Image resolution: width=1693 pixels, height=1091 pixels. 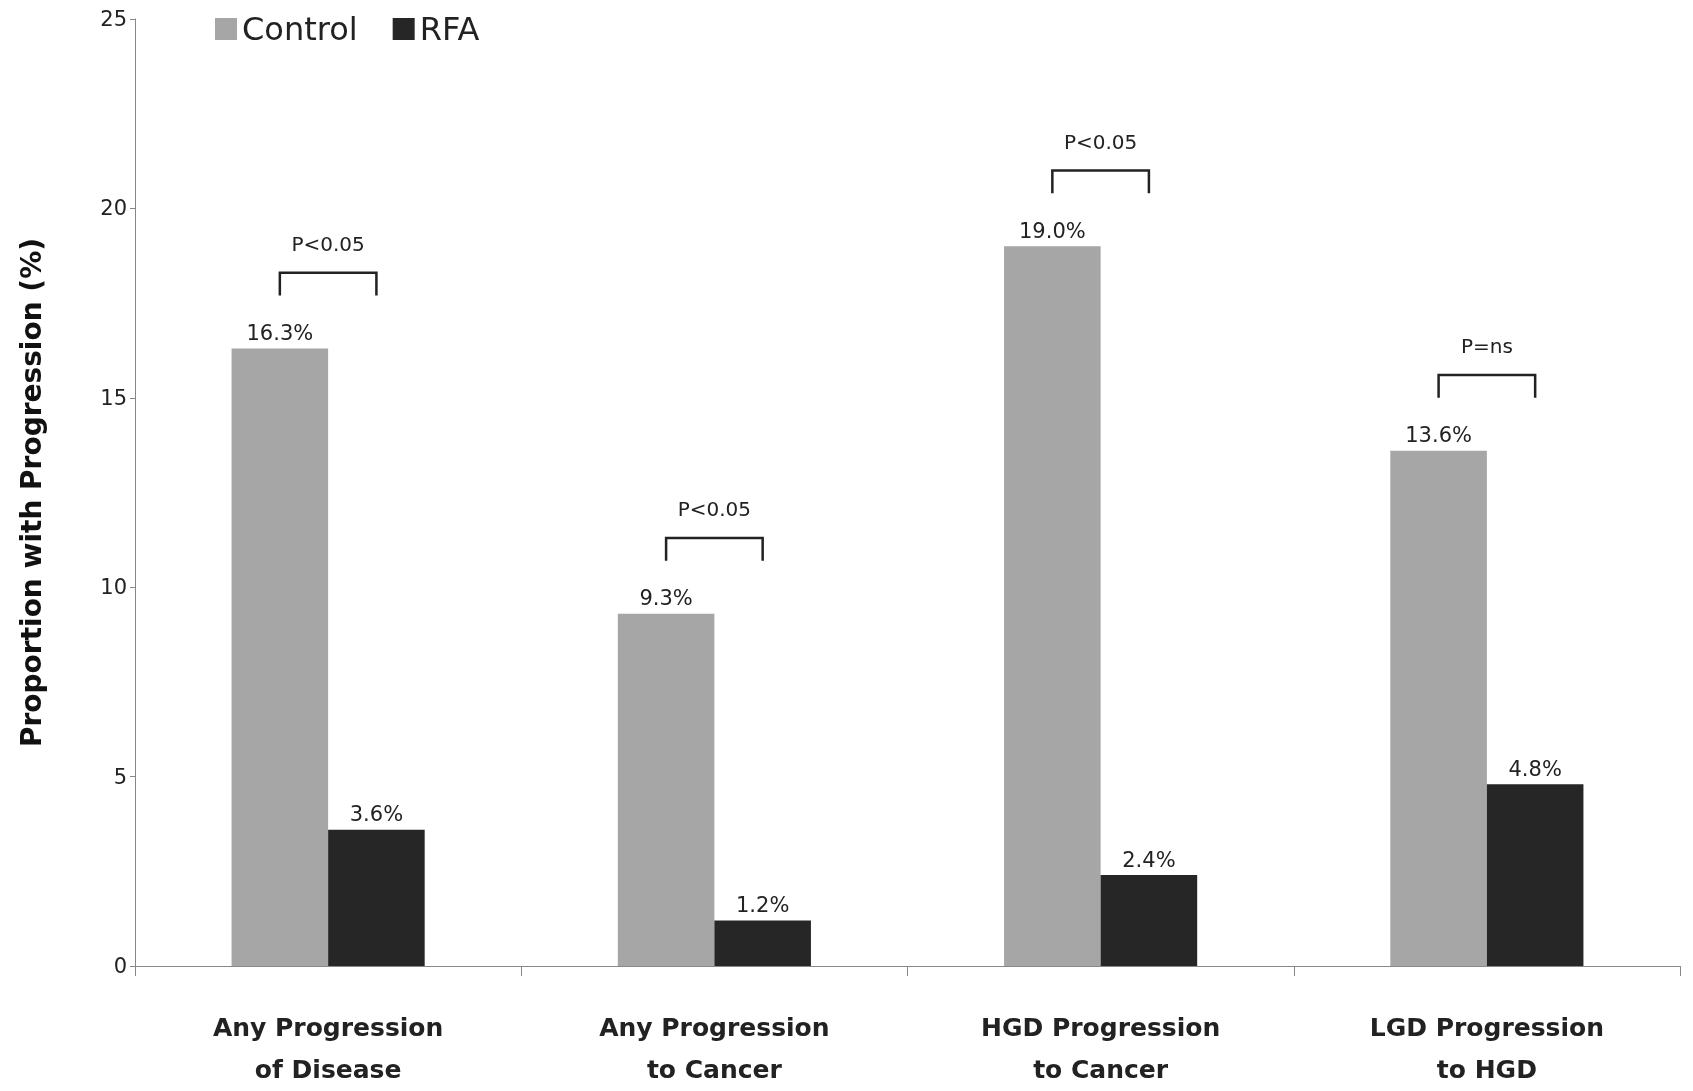 What do you see at coordinates (666, 598) in the screenshot?
I see `data-label: 9.3%` at bounding box center [666, 598].